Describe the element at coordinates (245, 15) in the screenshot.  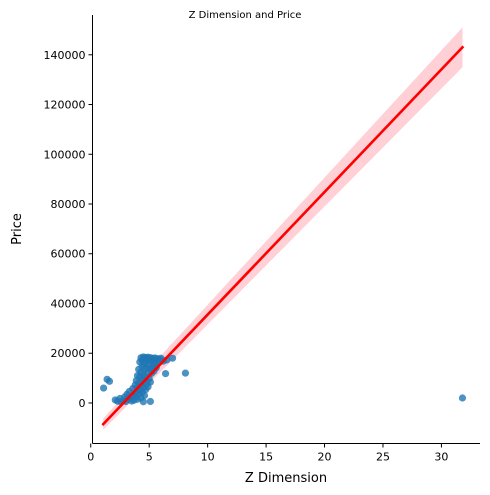
I see `chart-title: Z Dimension and Price` at that location.